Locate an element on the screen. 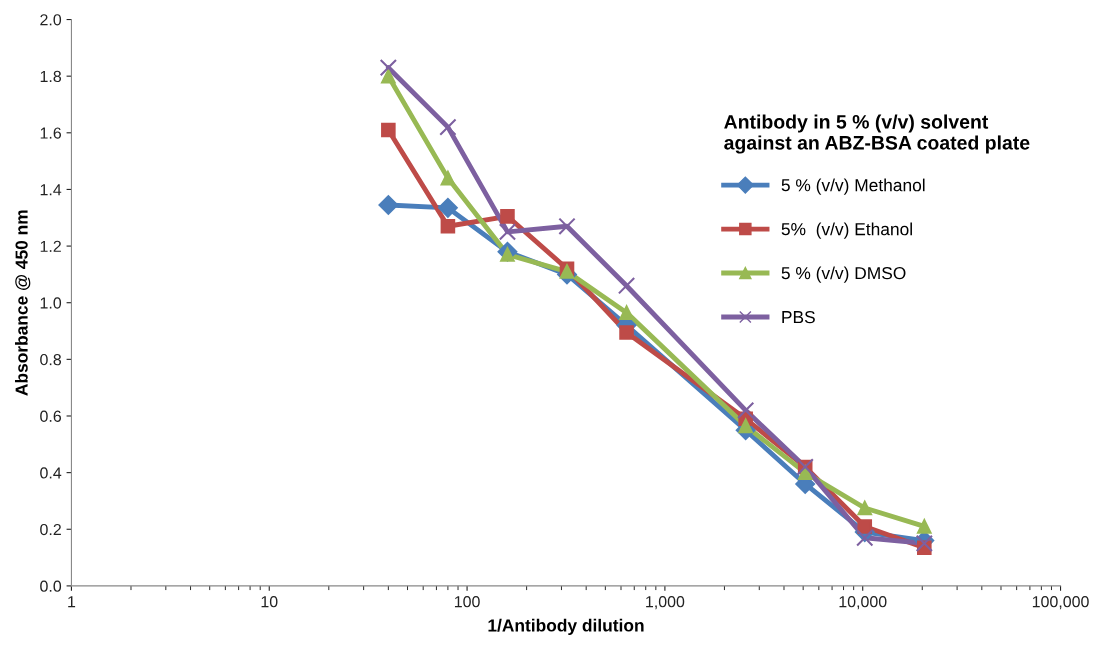  y-tick-label: 0.8 is located at coordinates (51, 359).